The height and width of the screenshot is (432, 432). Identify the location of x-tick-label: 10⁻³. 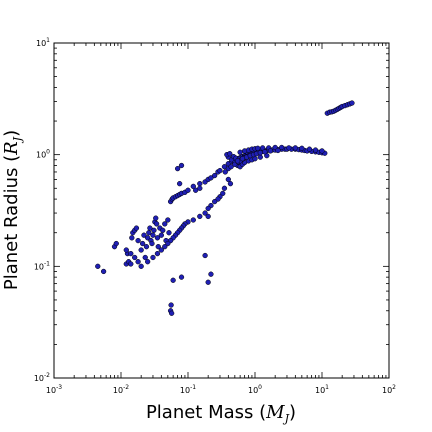
(54, 389).